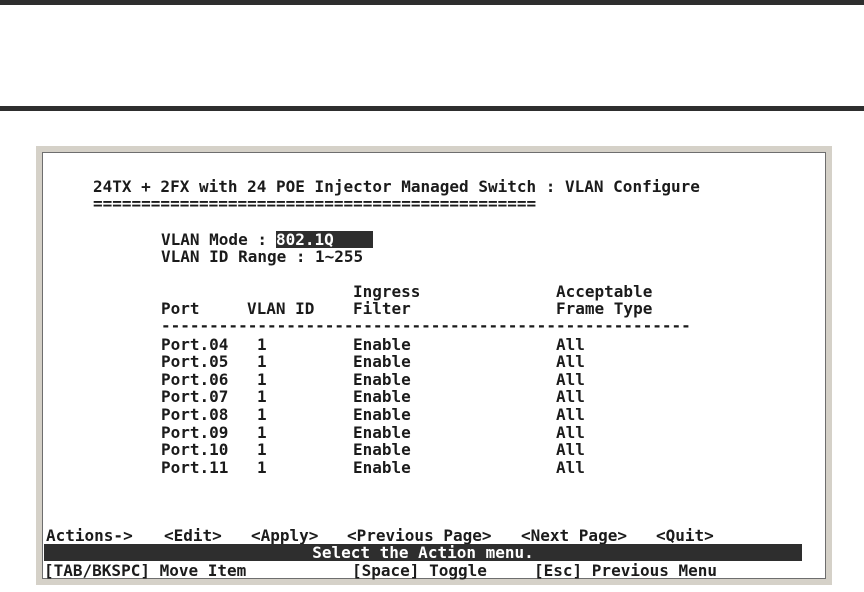 The image size is (864, 592). Describe the element at coordinates (432, 2) in the screenshot. I see `top-border-bar` at that location.